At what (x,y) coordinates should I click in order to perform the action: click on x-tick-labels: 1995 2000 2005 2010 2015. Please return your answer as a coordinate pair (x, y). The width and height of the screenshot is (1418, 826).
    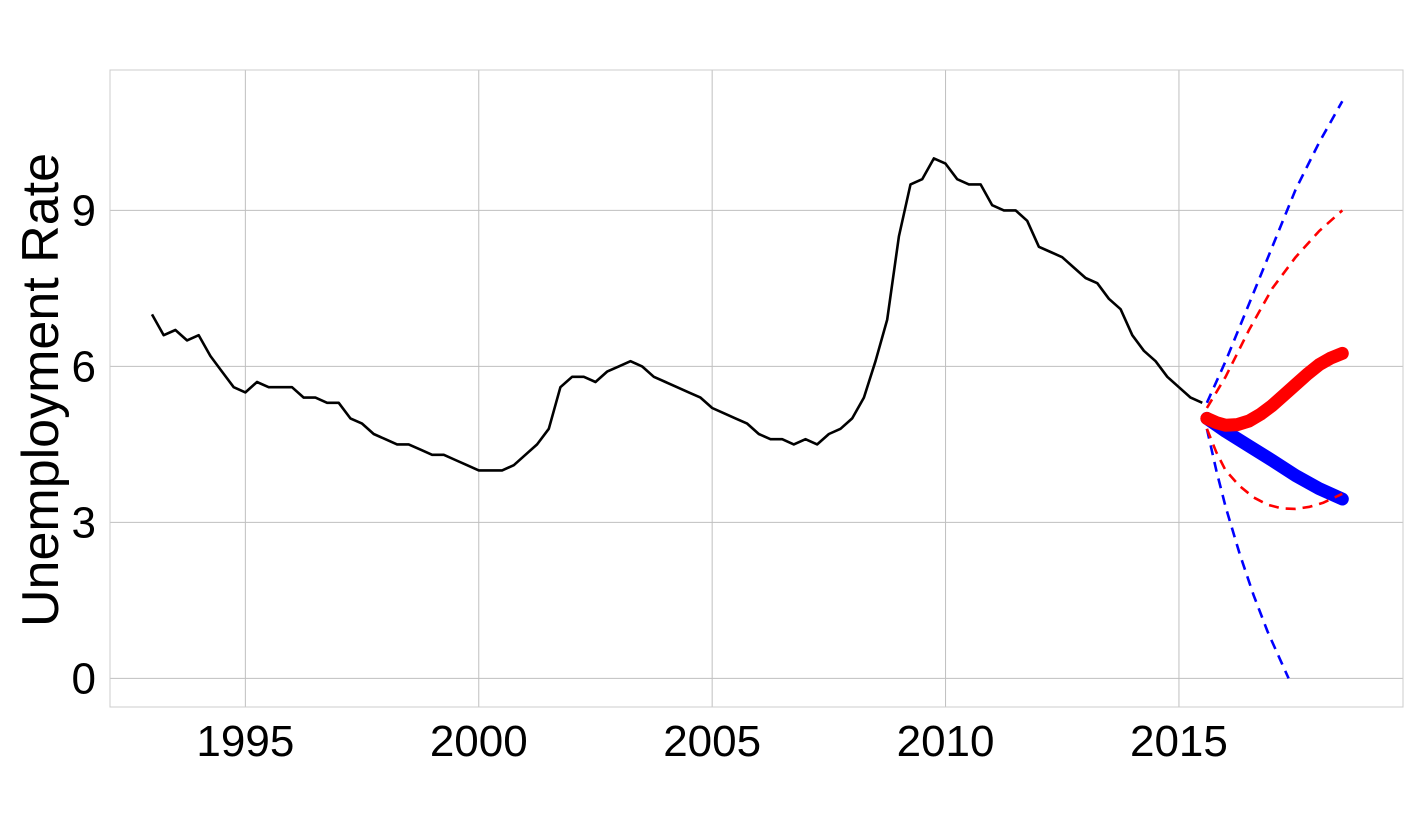
    Looking at the image, I should click on (711, 741).